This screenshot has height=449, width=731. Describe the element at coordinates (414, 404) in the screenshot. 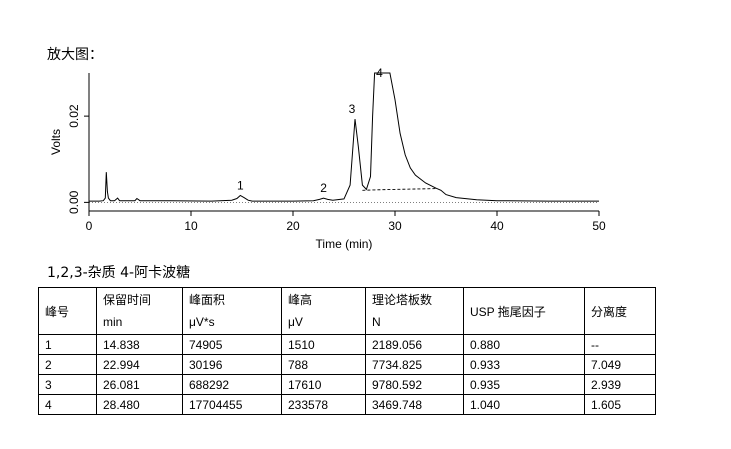

I see `table-cell: 3469.748` at that location.